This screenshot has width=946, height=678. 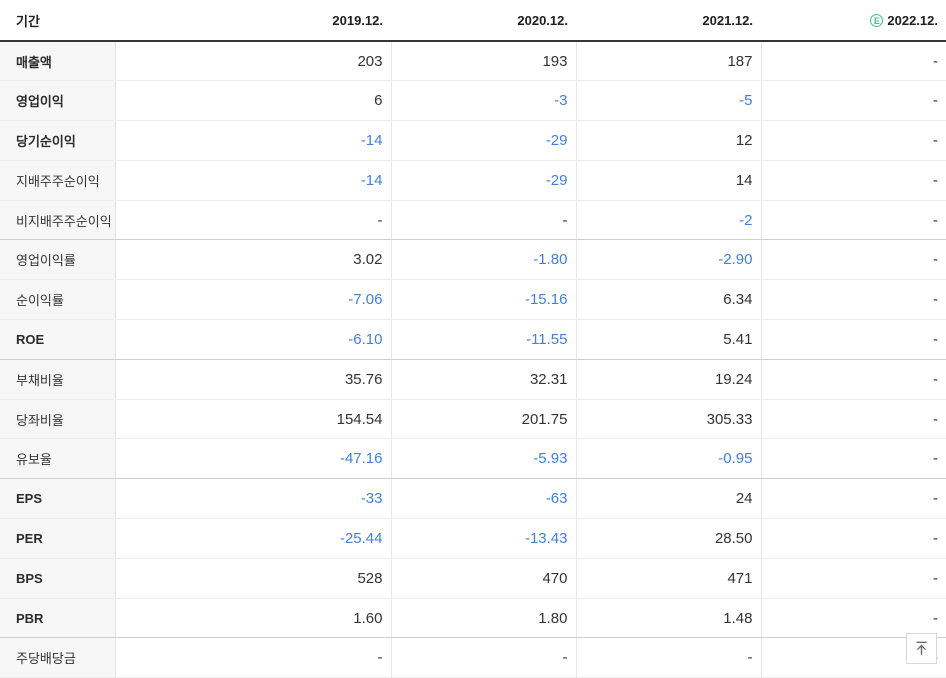 What do you see at coordinates (253, 379) in the screenshot?
I see `table-cell: 35.76` at bounding box center [253, 379].